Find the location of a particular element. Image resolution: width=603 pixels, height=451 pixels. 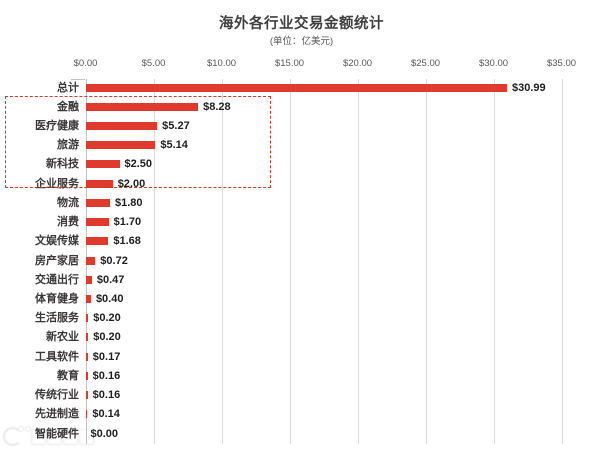

x-axis-tick-label: $35.00 is located at coordinates (561, 63).